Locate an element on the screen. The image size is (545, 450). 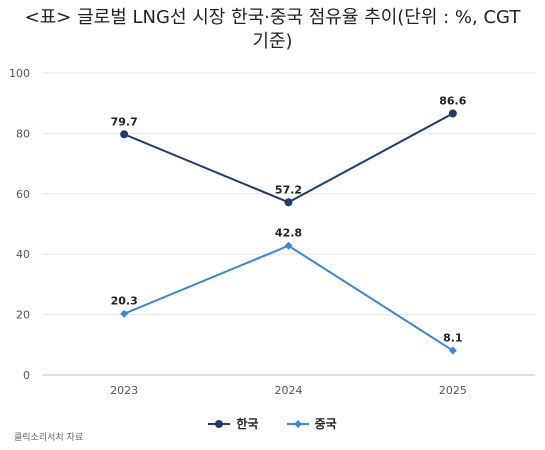
y-tick-label: 100 is located at coordinates (19, 73).